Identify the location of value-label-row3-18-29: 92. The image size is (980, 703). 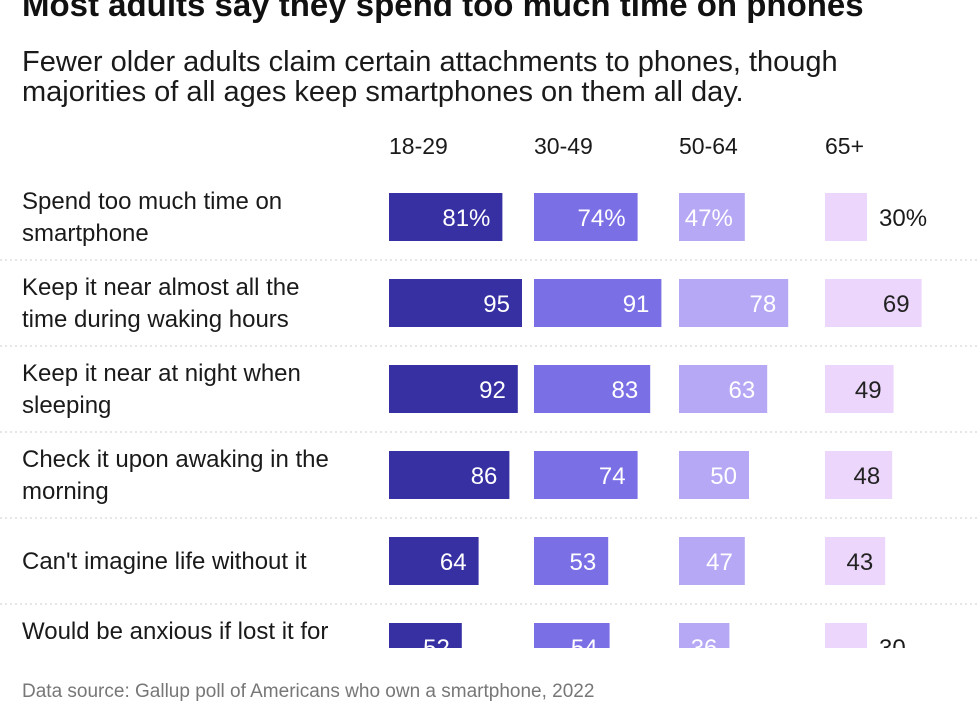
(492, 390).